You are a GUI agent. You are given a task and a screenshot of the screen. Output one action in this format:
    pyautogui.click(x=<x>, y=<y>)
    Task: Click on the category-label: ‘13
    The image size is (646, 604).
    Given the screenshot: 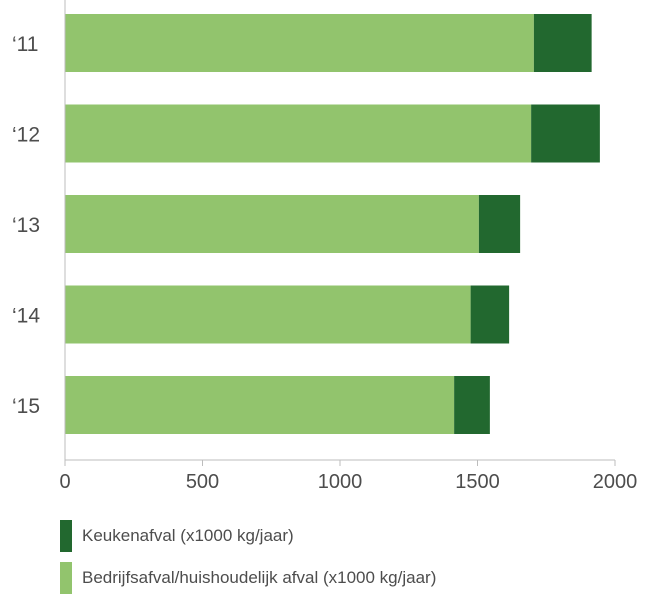 What is the action you would take?
    pyautogui.click(x=26, y=225)
    